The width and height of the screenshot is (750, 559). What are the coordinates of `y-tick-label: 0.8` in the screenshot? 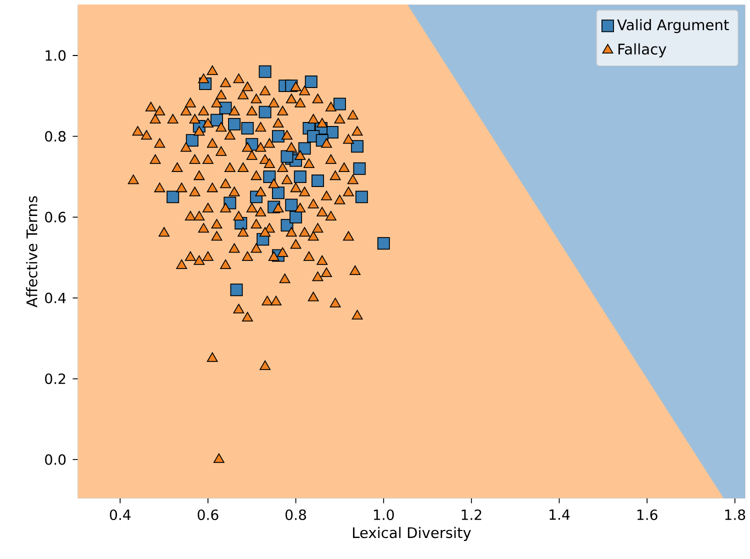 It's located at (55, 136).